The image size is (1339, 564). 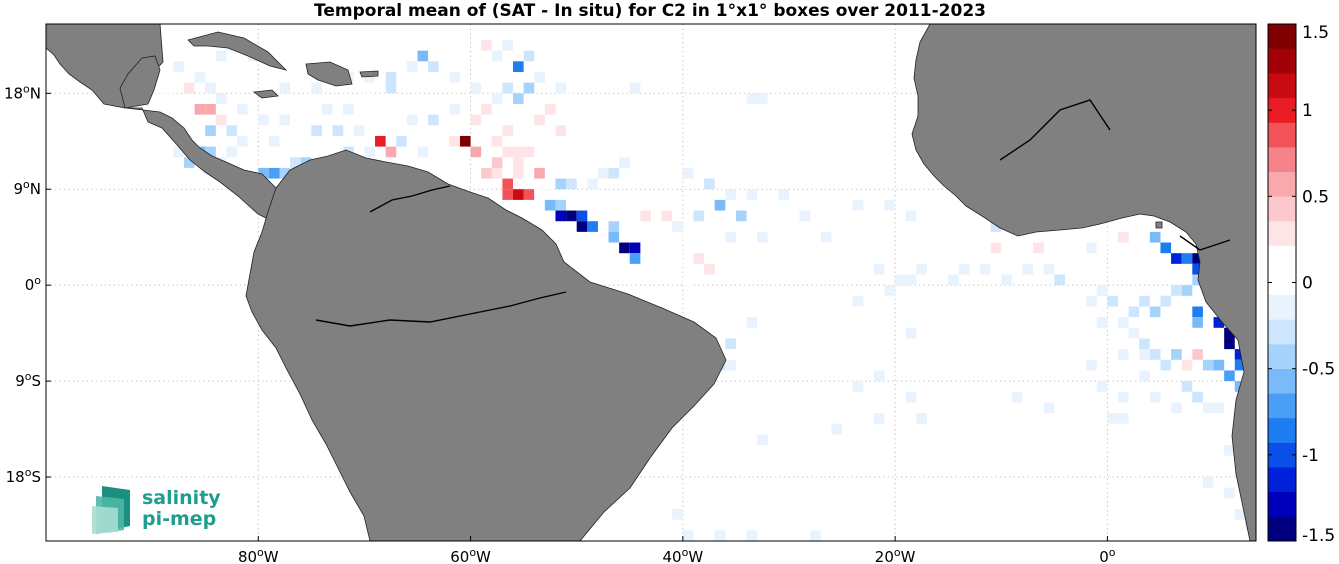 I want to click on colorbar-tick-label: 1.5, so click(x=1315, y=33).